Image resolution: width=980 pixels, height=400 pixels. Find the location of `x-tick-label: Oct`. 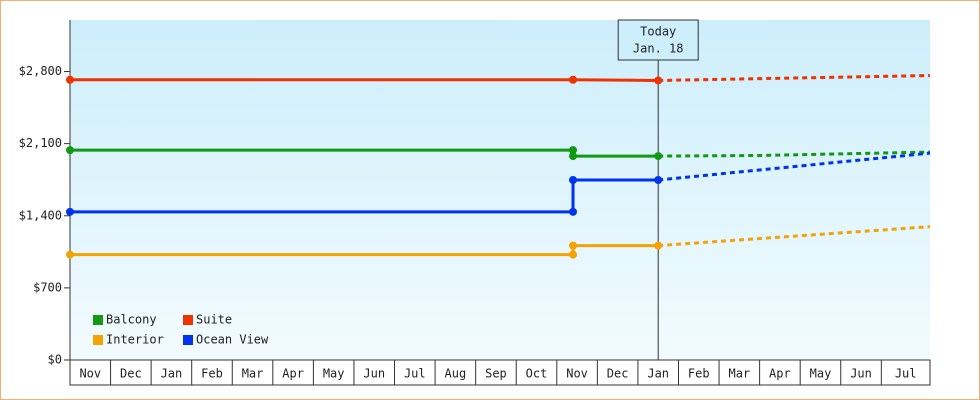

x-tick-label: Oct is located at coordinates (537, 374).